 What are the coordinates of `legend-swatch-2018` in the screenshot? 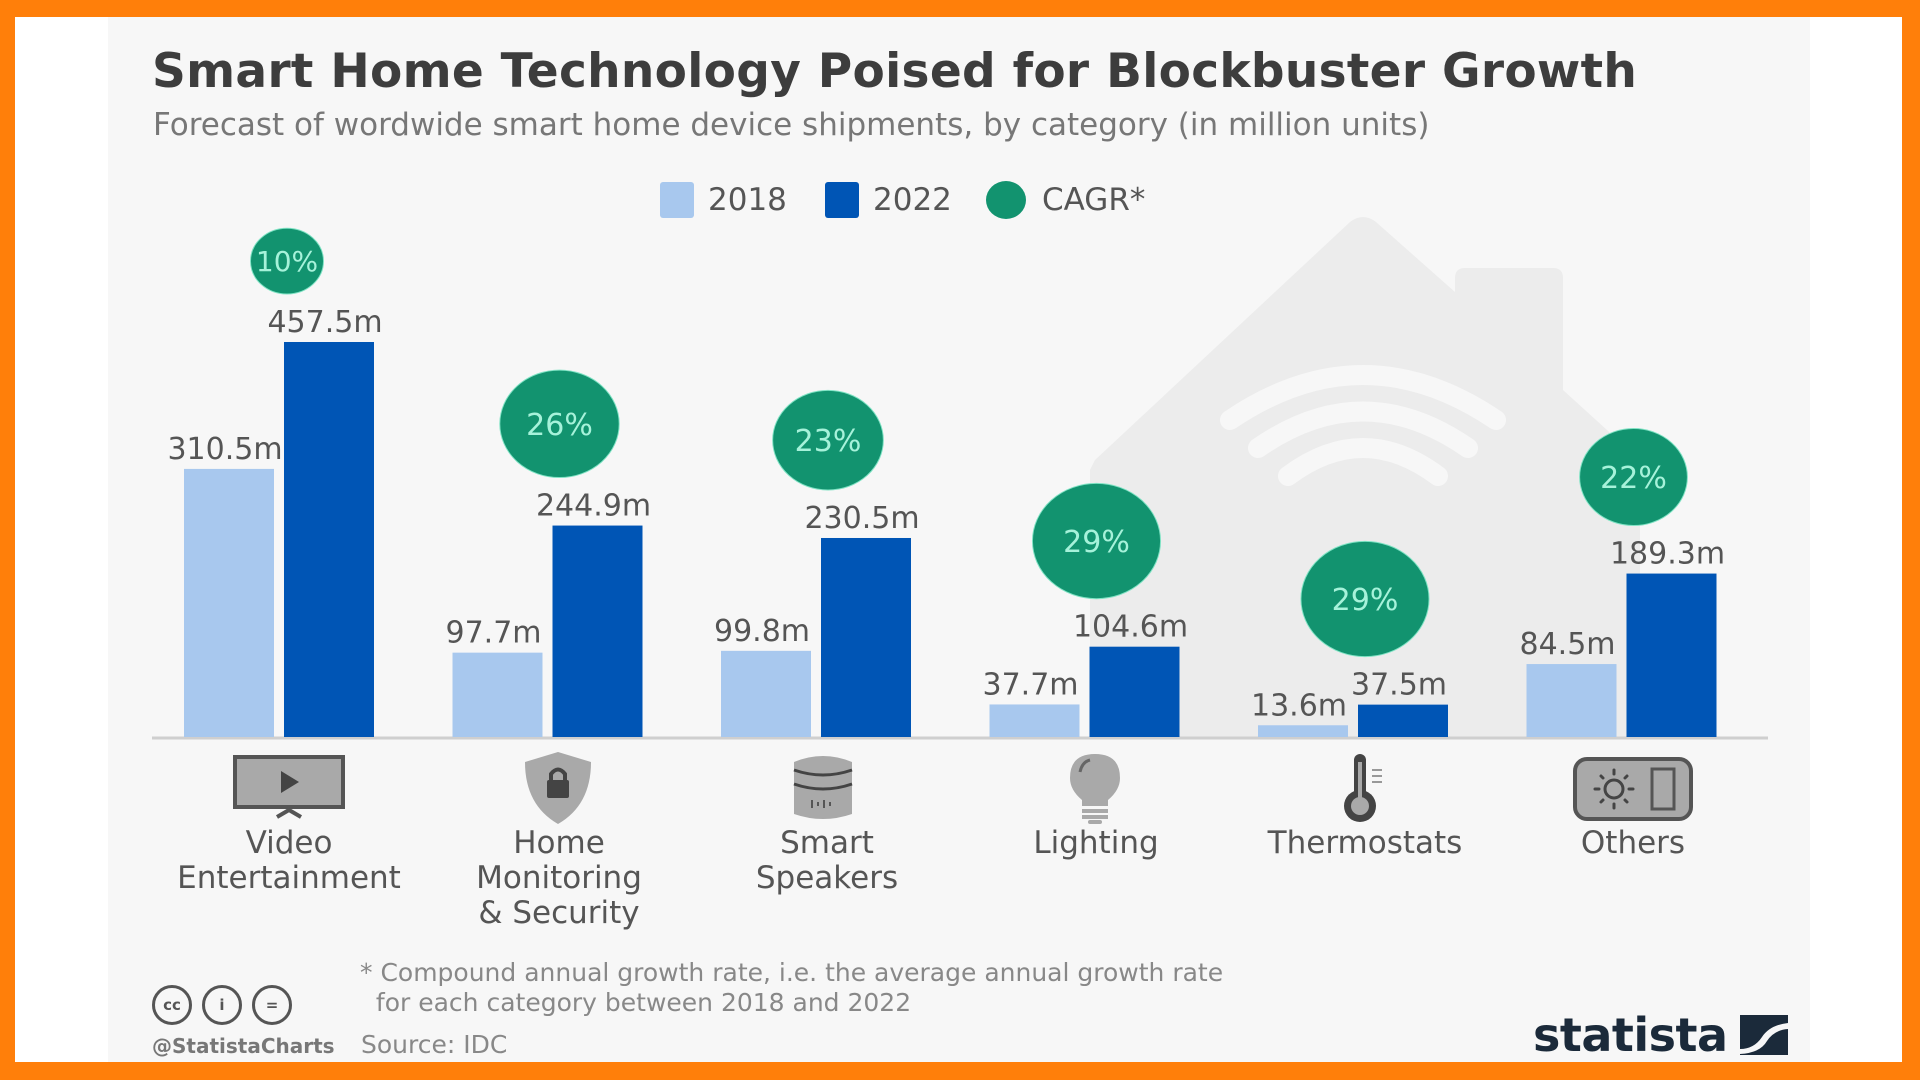 It's located at (677, 200).